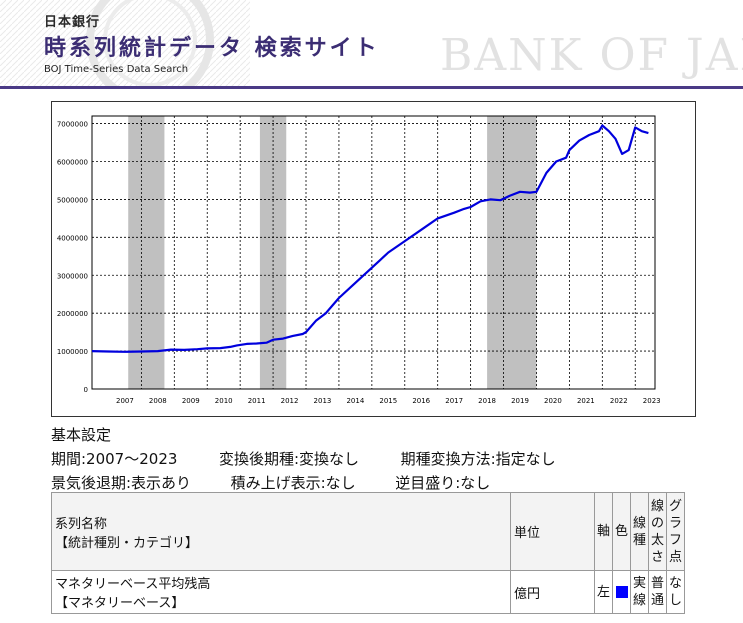 This screenshot has height=623, width=743. What do you see at coordinates (621, 531) in the screenshot?
I see `col-color: 色` at bounding box center [621, 531].